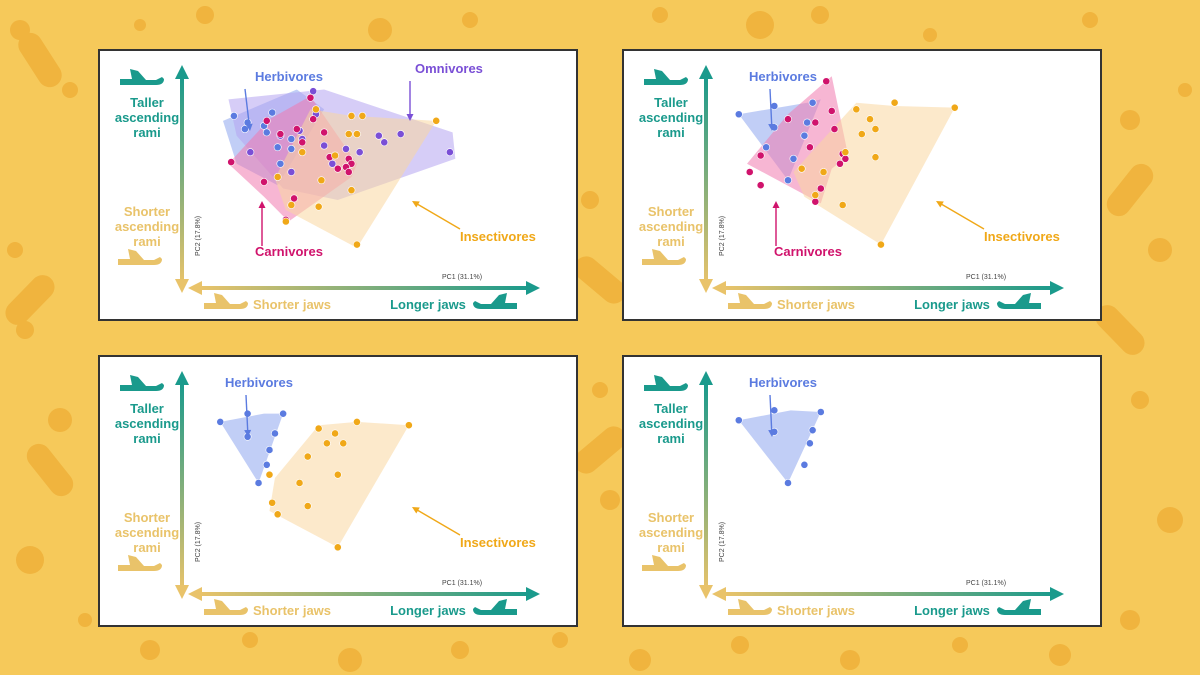 The width and height of the screenshot is (1200, 675). I want to click on herbivores-arrow, so click(247, 107).